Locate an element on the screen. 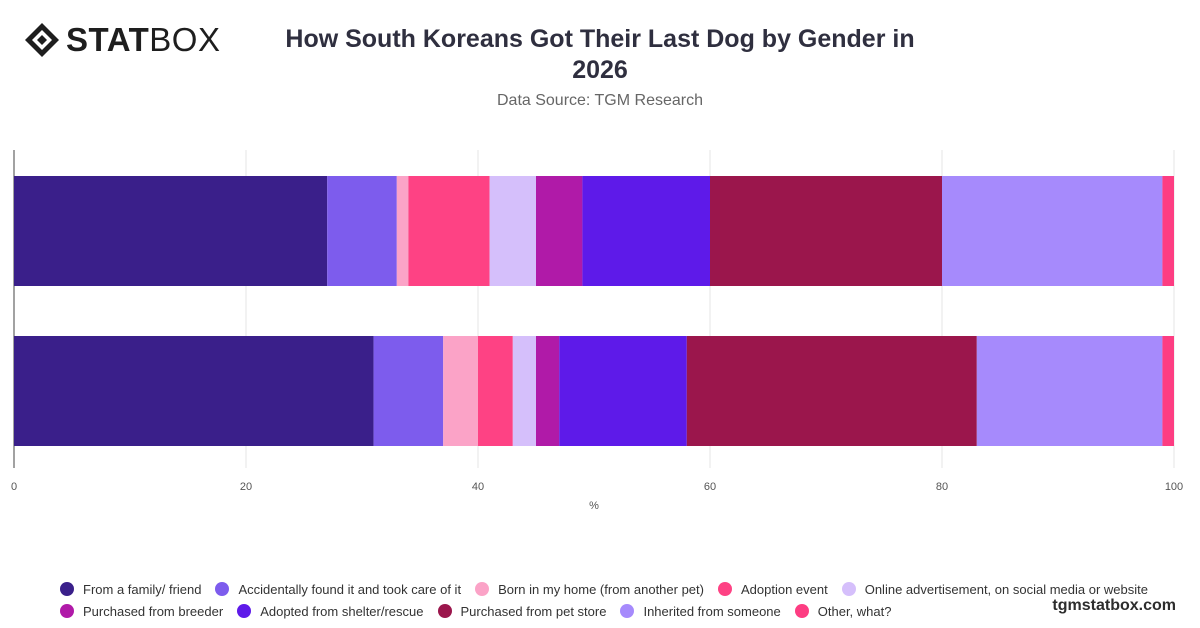 This screenshot has width=1200, height=628. logo-text-light: BOX is located at coordinates (185, 39).